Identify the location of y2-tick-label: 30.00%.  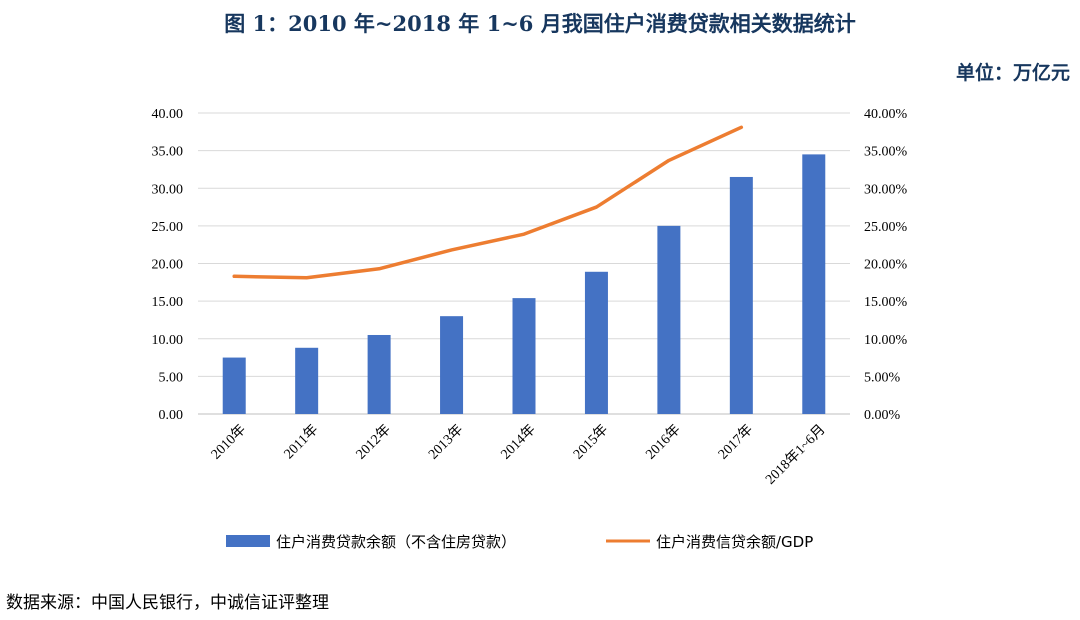
(886, 189).